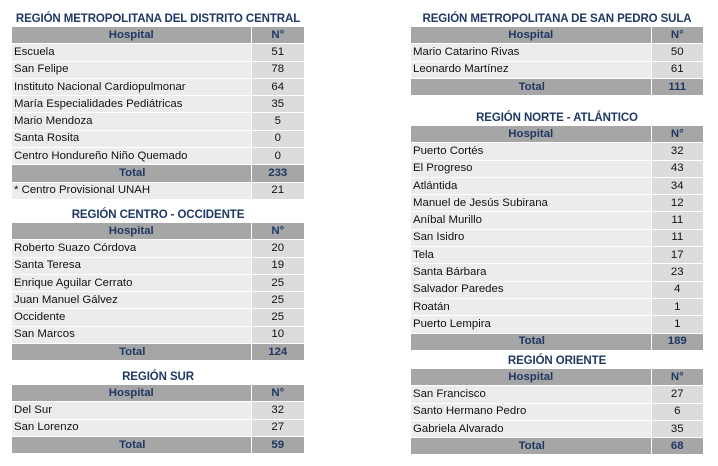 Image resolution: width=718 pixels, height=466 pixels. What do you see at coordinates (557, 429) in the screenshot?
I see `table-row: Gabriela Alvarado 35` at bounding box center [557, 429].